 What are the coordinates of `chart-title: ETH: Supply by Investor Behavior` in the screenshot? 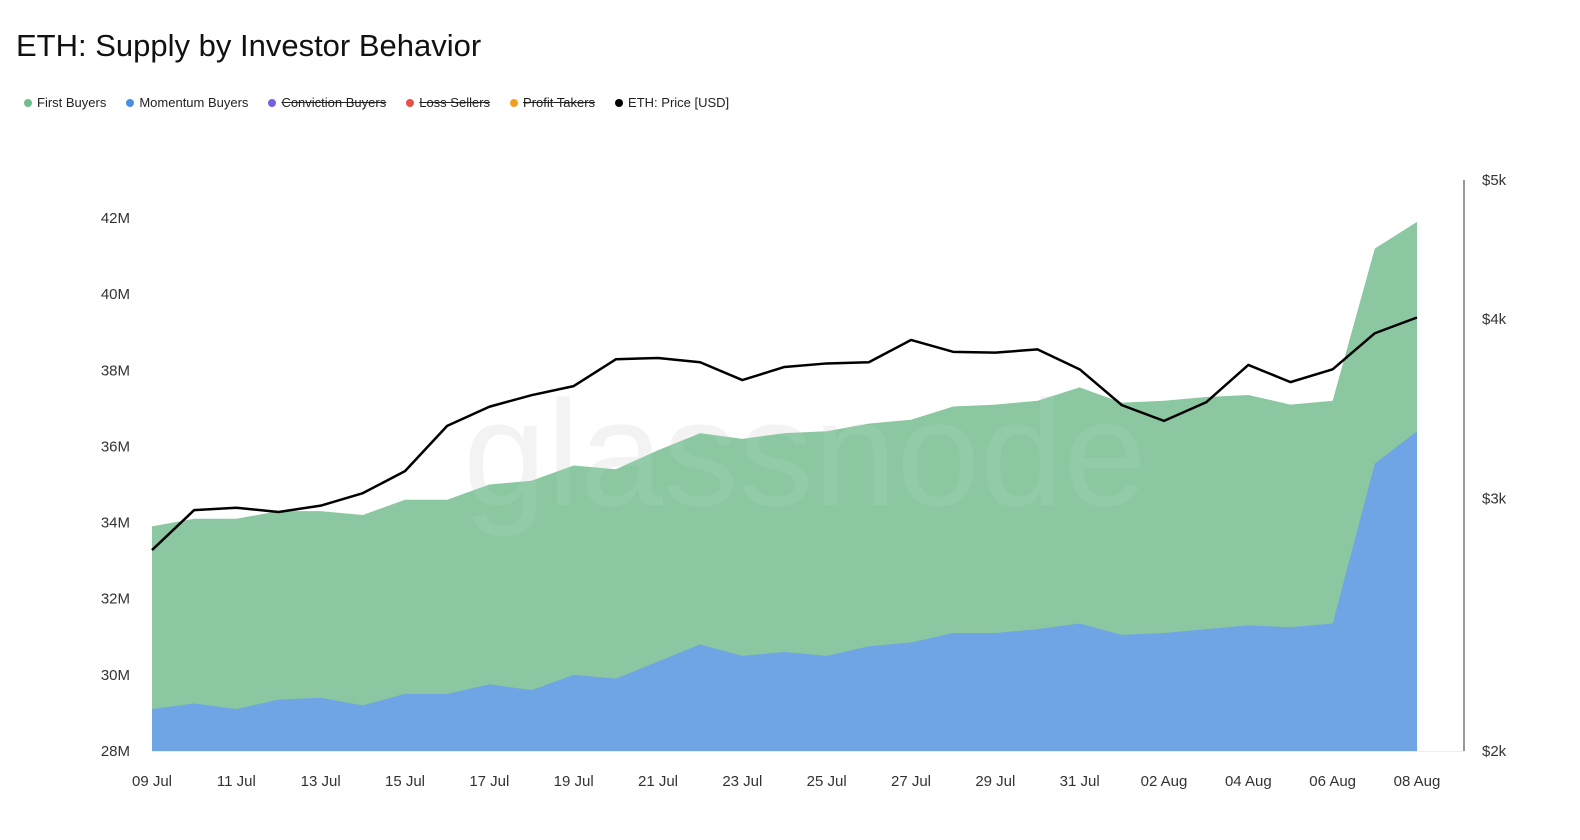 It's located at (249, 45).